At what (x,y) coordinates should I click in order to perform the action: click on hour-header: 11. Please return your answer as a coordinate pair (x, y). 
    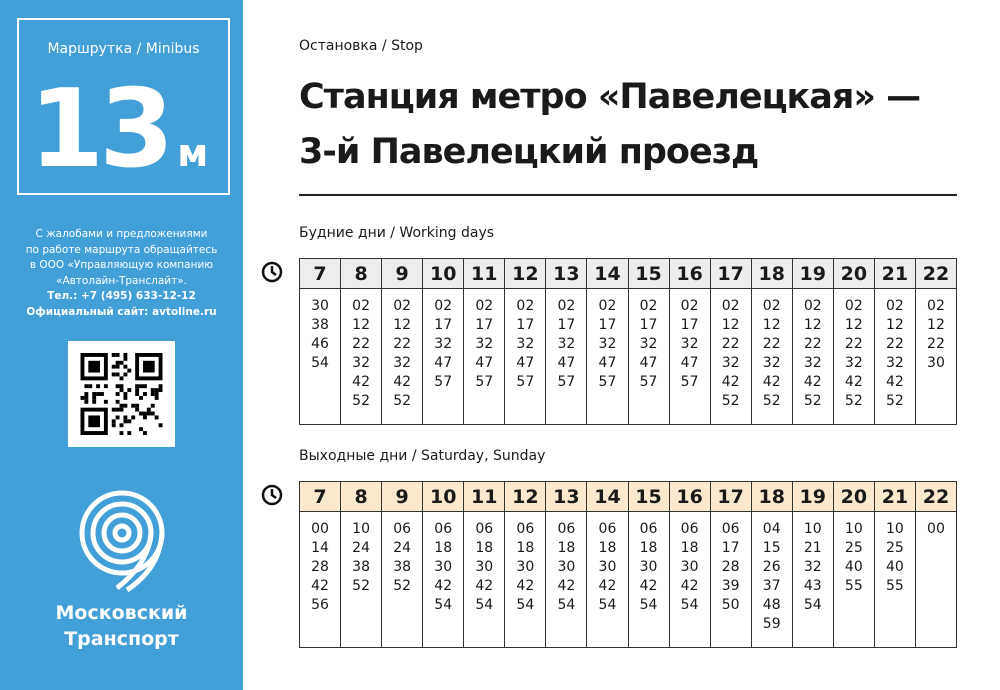
    Looking at the image, I should click on (484, 496).